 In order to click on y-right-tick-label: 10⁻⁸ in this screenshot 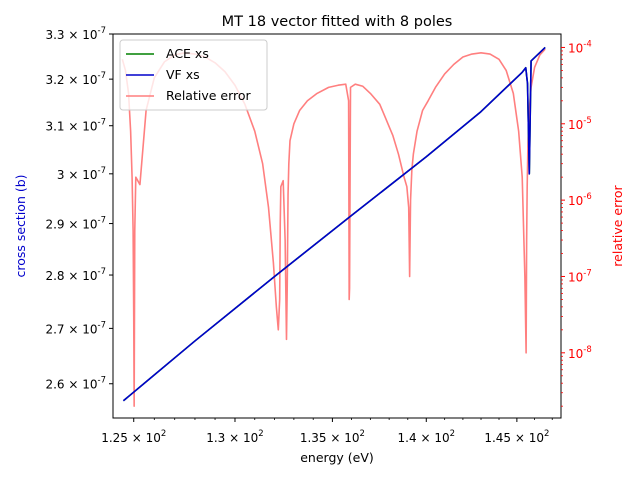, I will do `click(580, 353)`.